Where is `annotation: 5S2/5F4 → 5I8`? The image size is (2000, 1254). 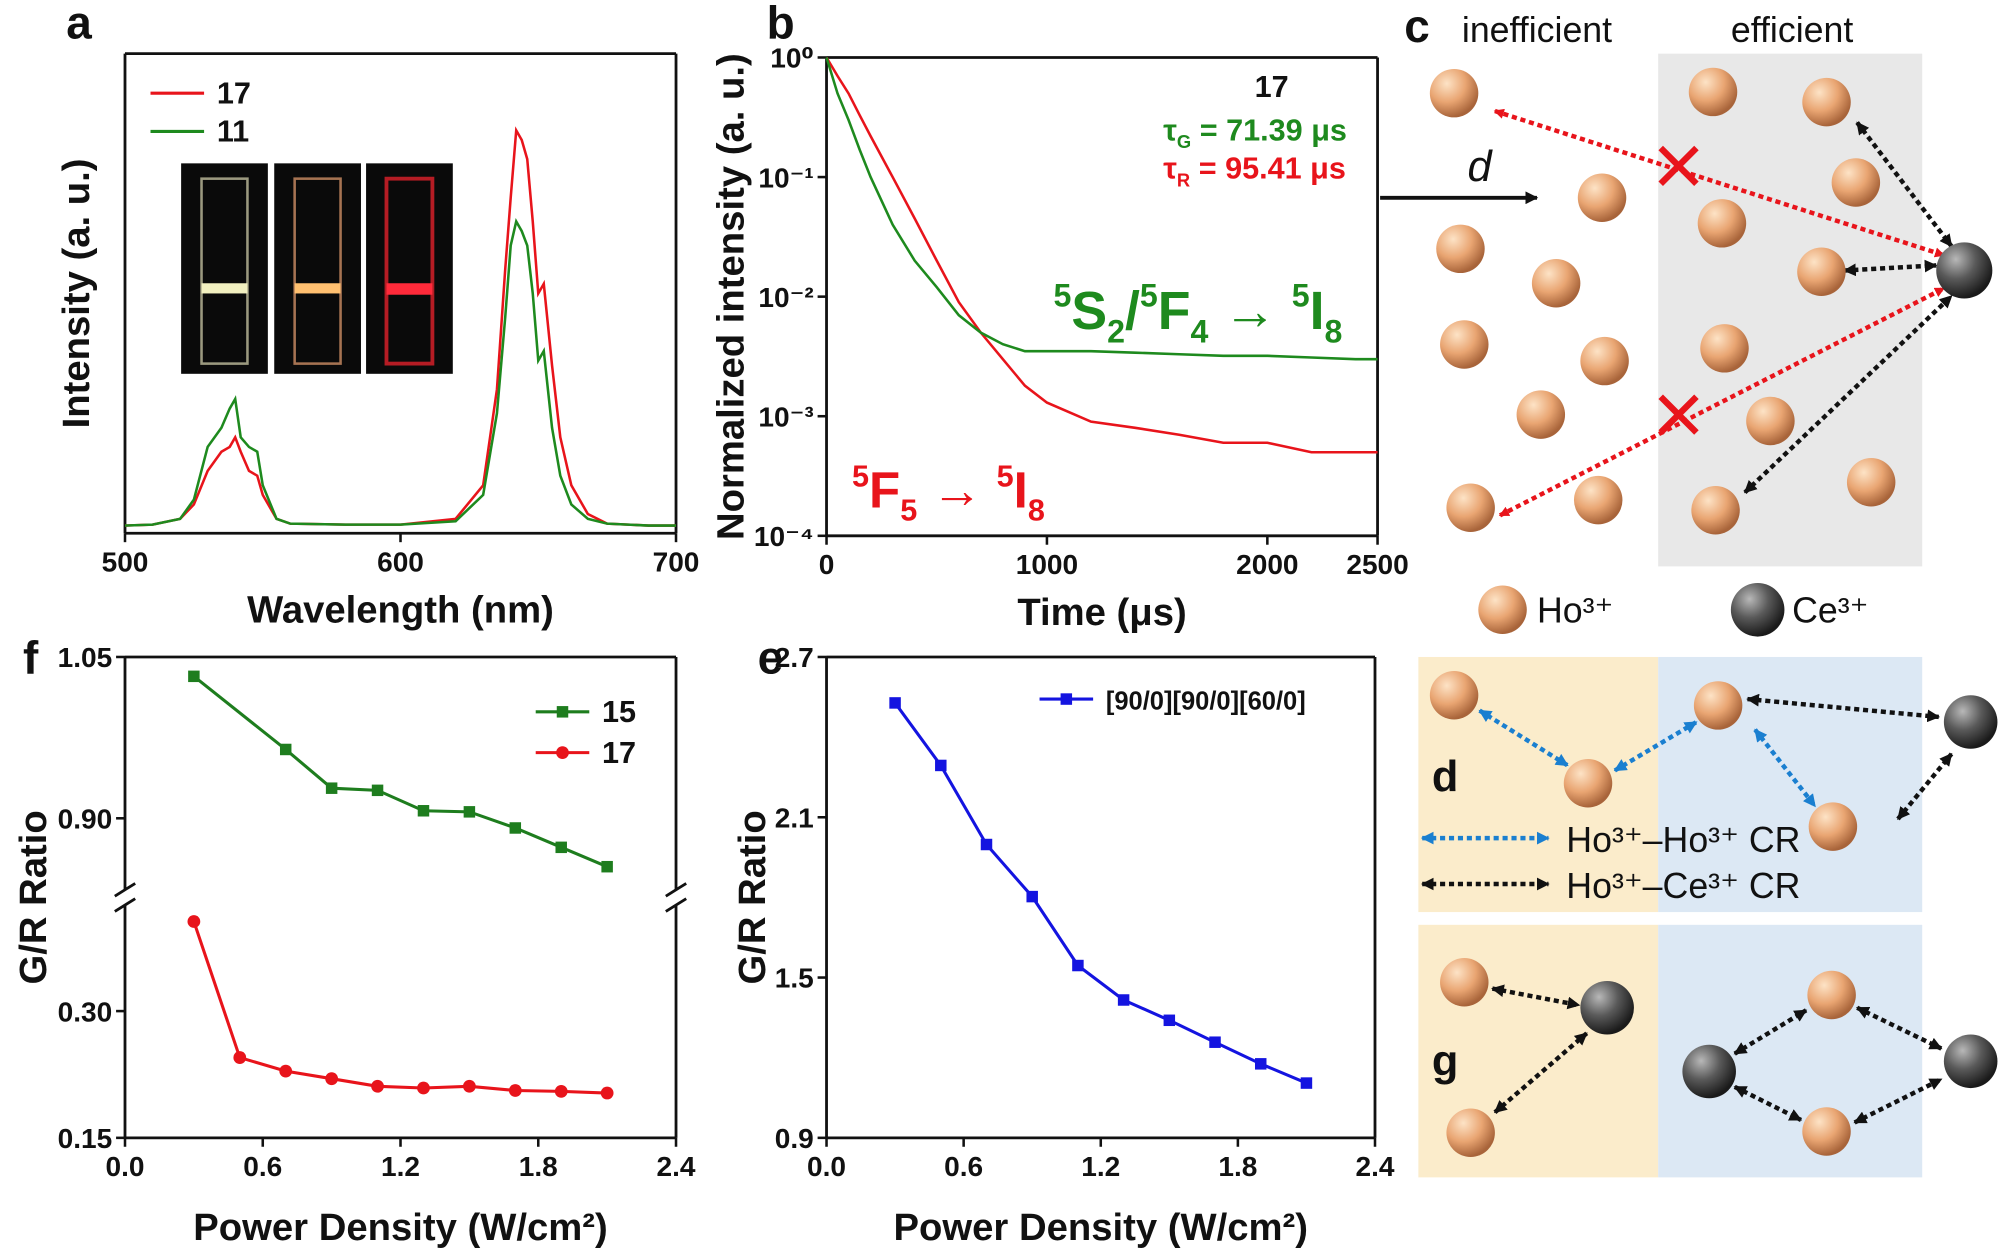
annotation: 5S2/5F4 → 5I8 is located at coordinates (1198, 314).